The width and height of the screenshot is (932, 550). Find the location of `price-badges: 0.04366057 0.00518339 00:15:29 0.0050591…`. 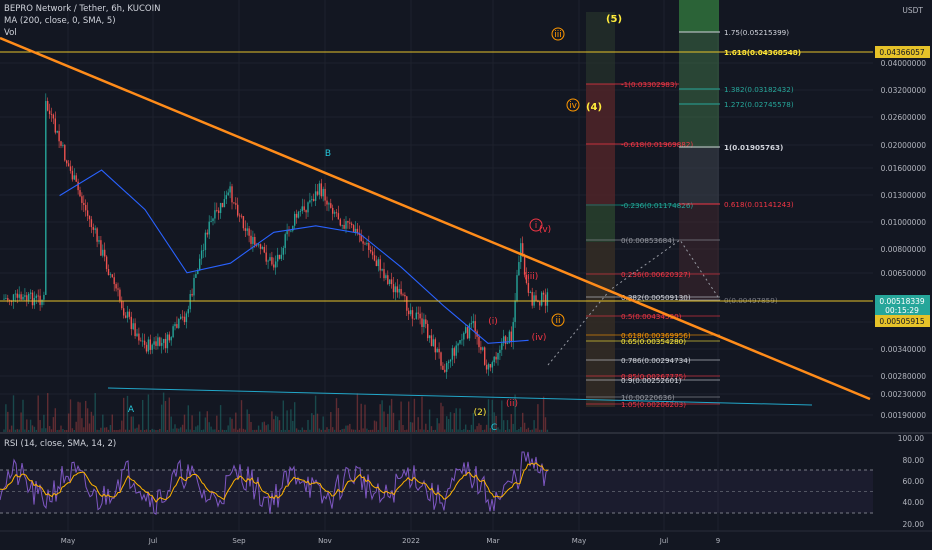

price-badges: 0.04366057 0.00518339 00:15:29 0.0050591… is located at coordinates (902, 186).